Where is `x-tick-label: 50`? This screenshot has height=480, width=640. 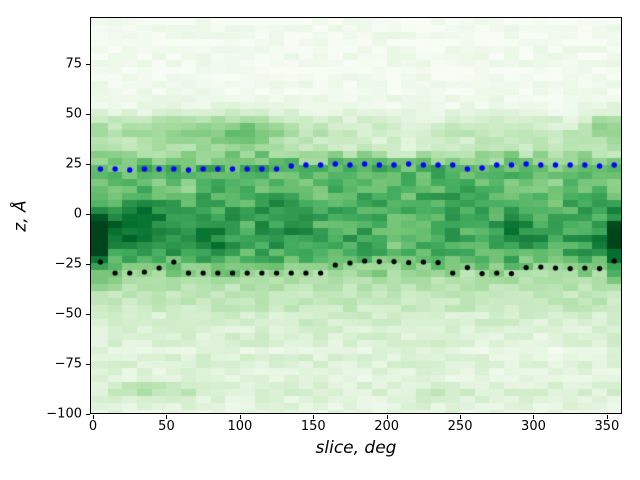 x-tick-label: 50 is located at coordinates (166, 426).